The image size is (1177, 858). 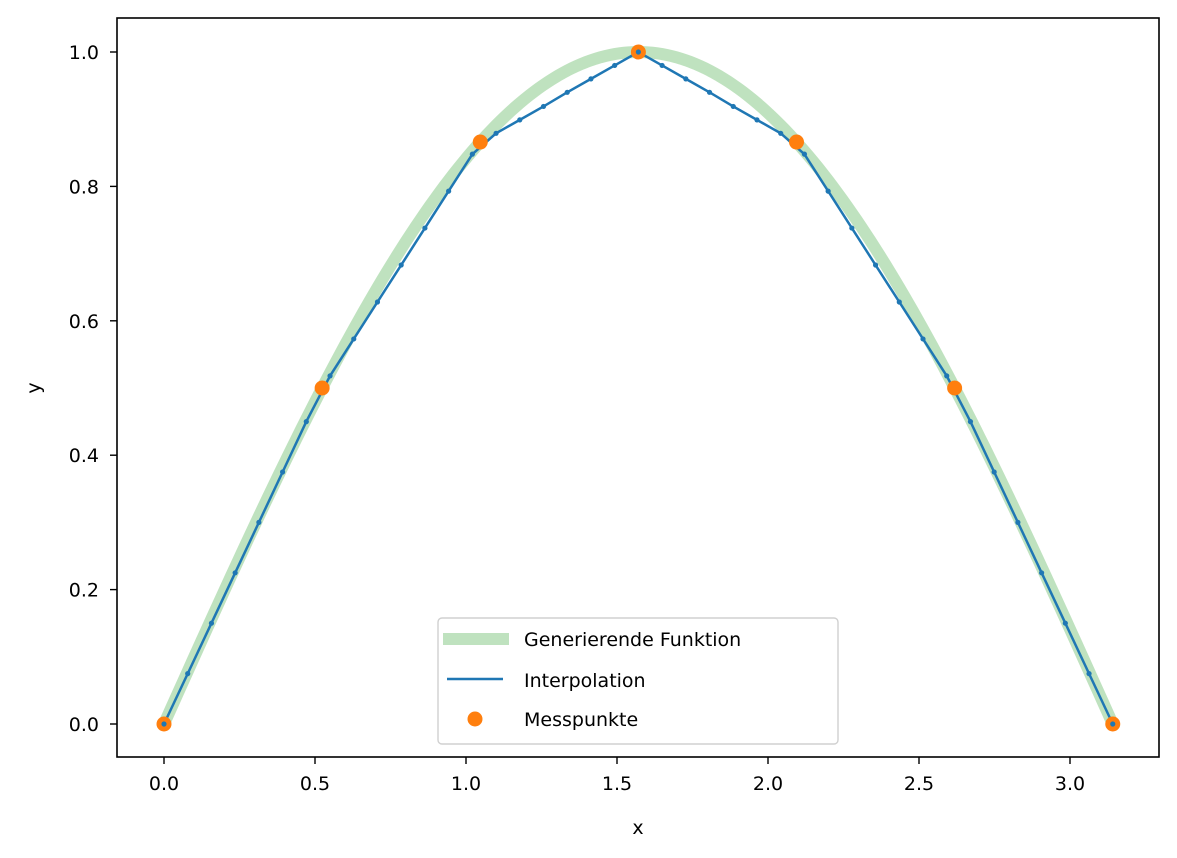 I want to click on legend-box, so click(x=638, y=681).